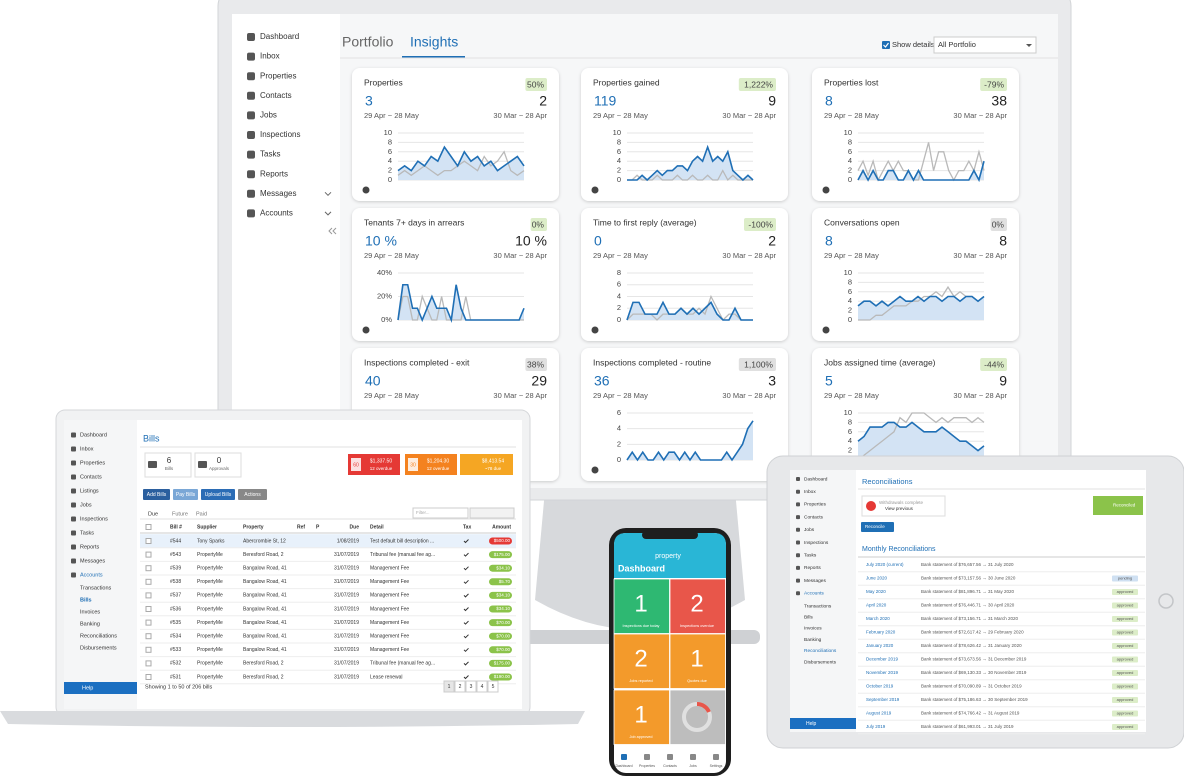  I want to click on current-value: 8, so click(829, 241).